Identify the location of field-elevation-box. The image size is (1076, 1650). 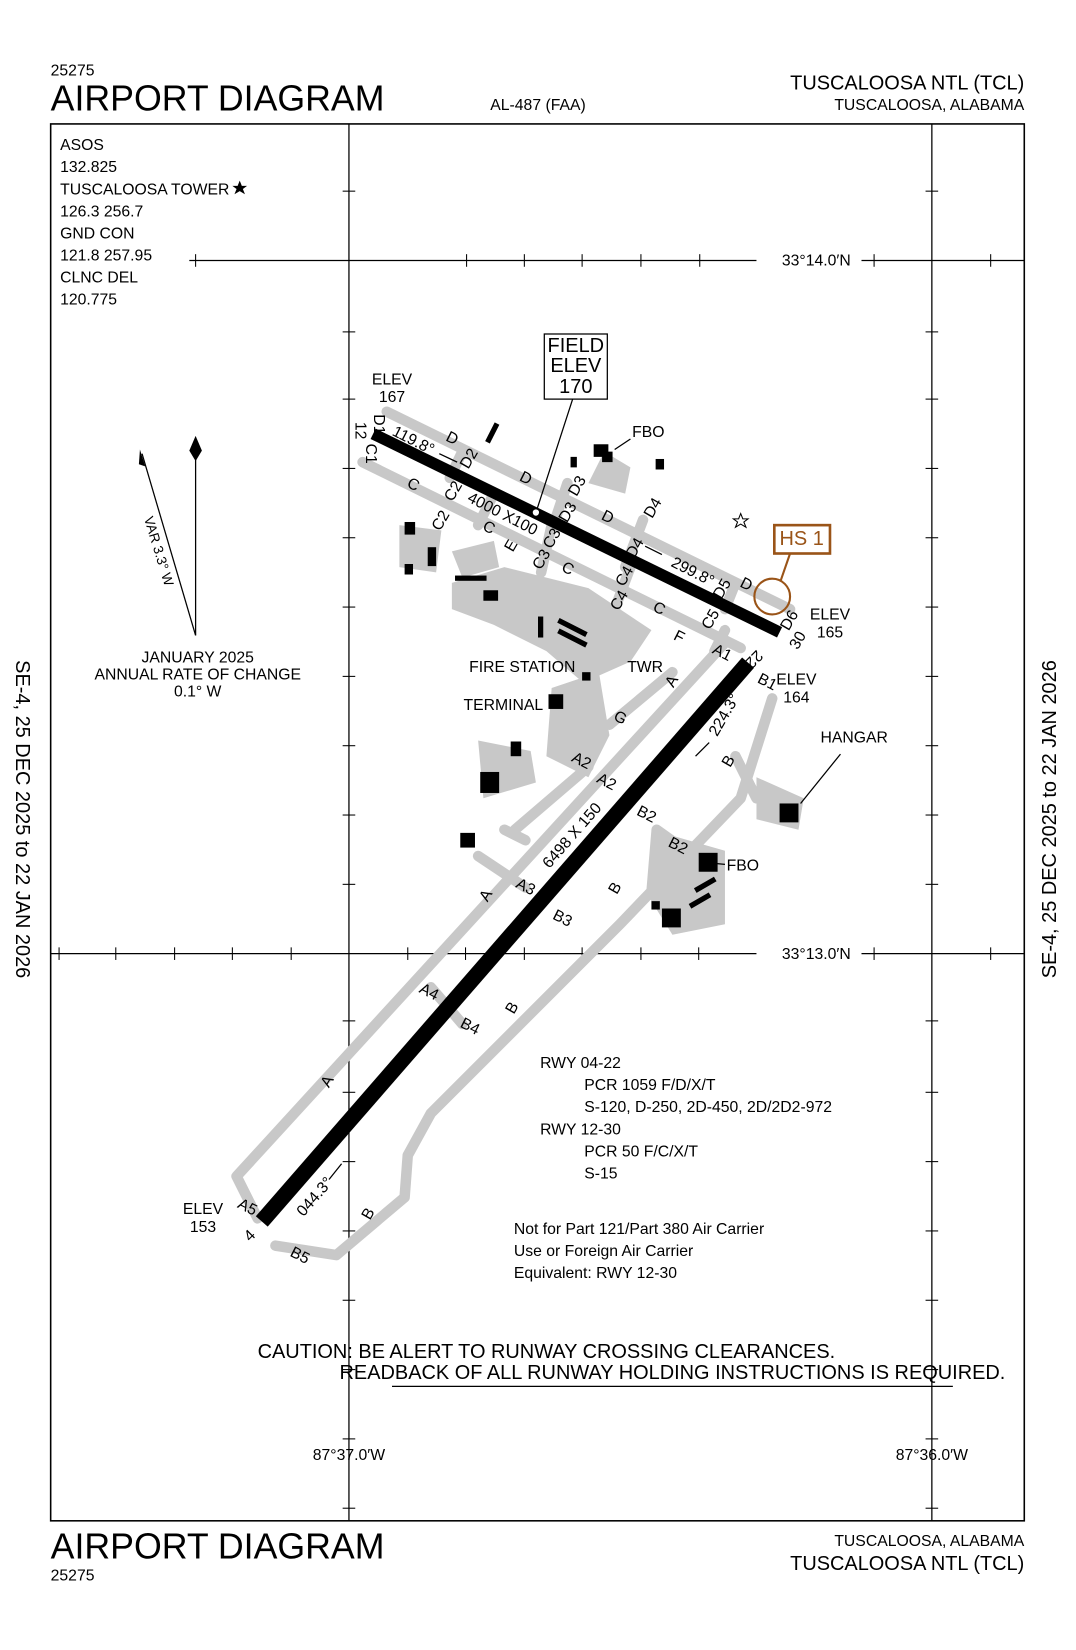
(575, 366).